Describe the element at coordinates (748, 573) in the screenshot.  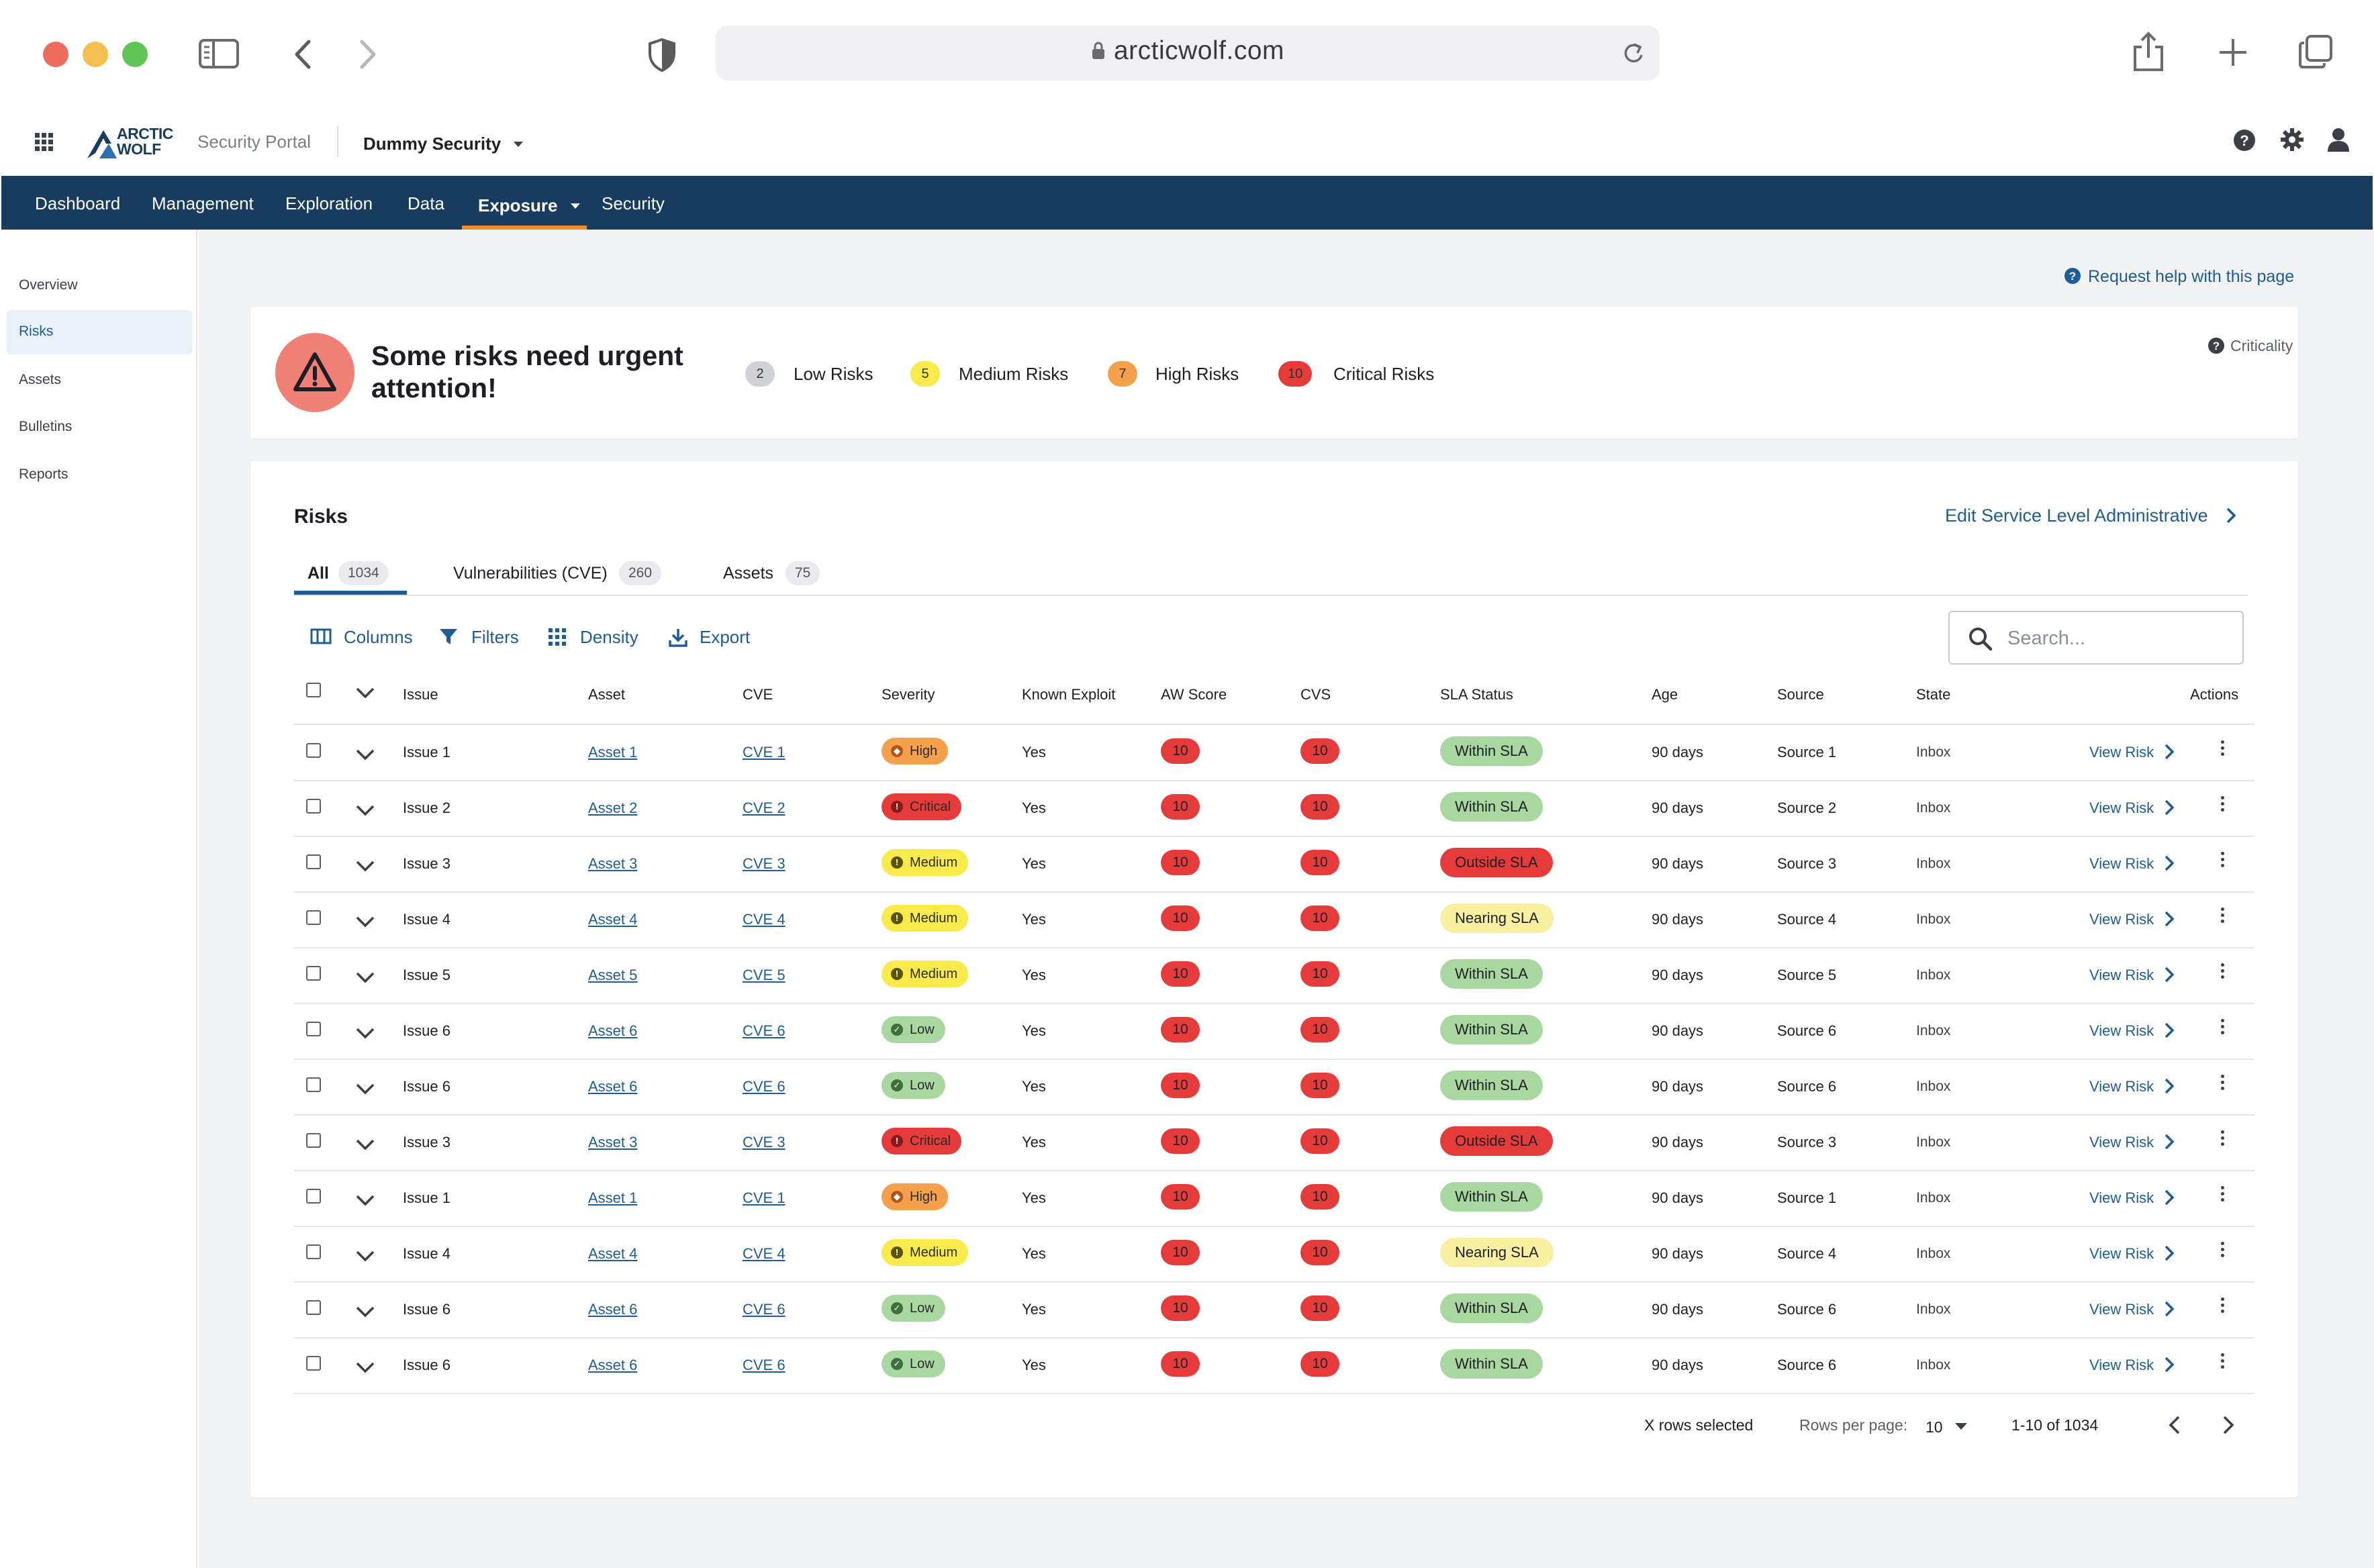
I see `tab-assets: Assets` at that location.